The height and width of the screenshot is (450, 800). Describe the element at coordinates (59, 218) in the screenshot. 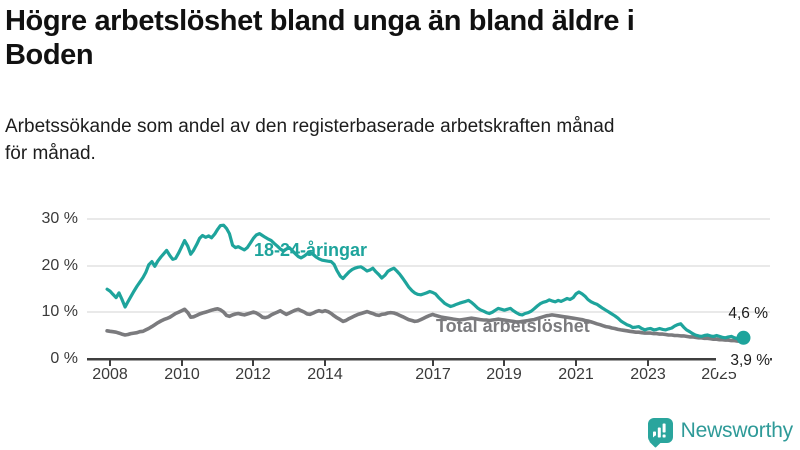

I see `y-tick-label-30: 30 %` at that location.